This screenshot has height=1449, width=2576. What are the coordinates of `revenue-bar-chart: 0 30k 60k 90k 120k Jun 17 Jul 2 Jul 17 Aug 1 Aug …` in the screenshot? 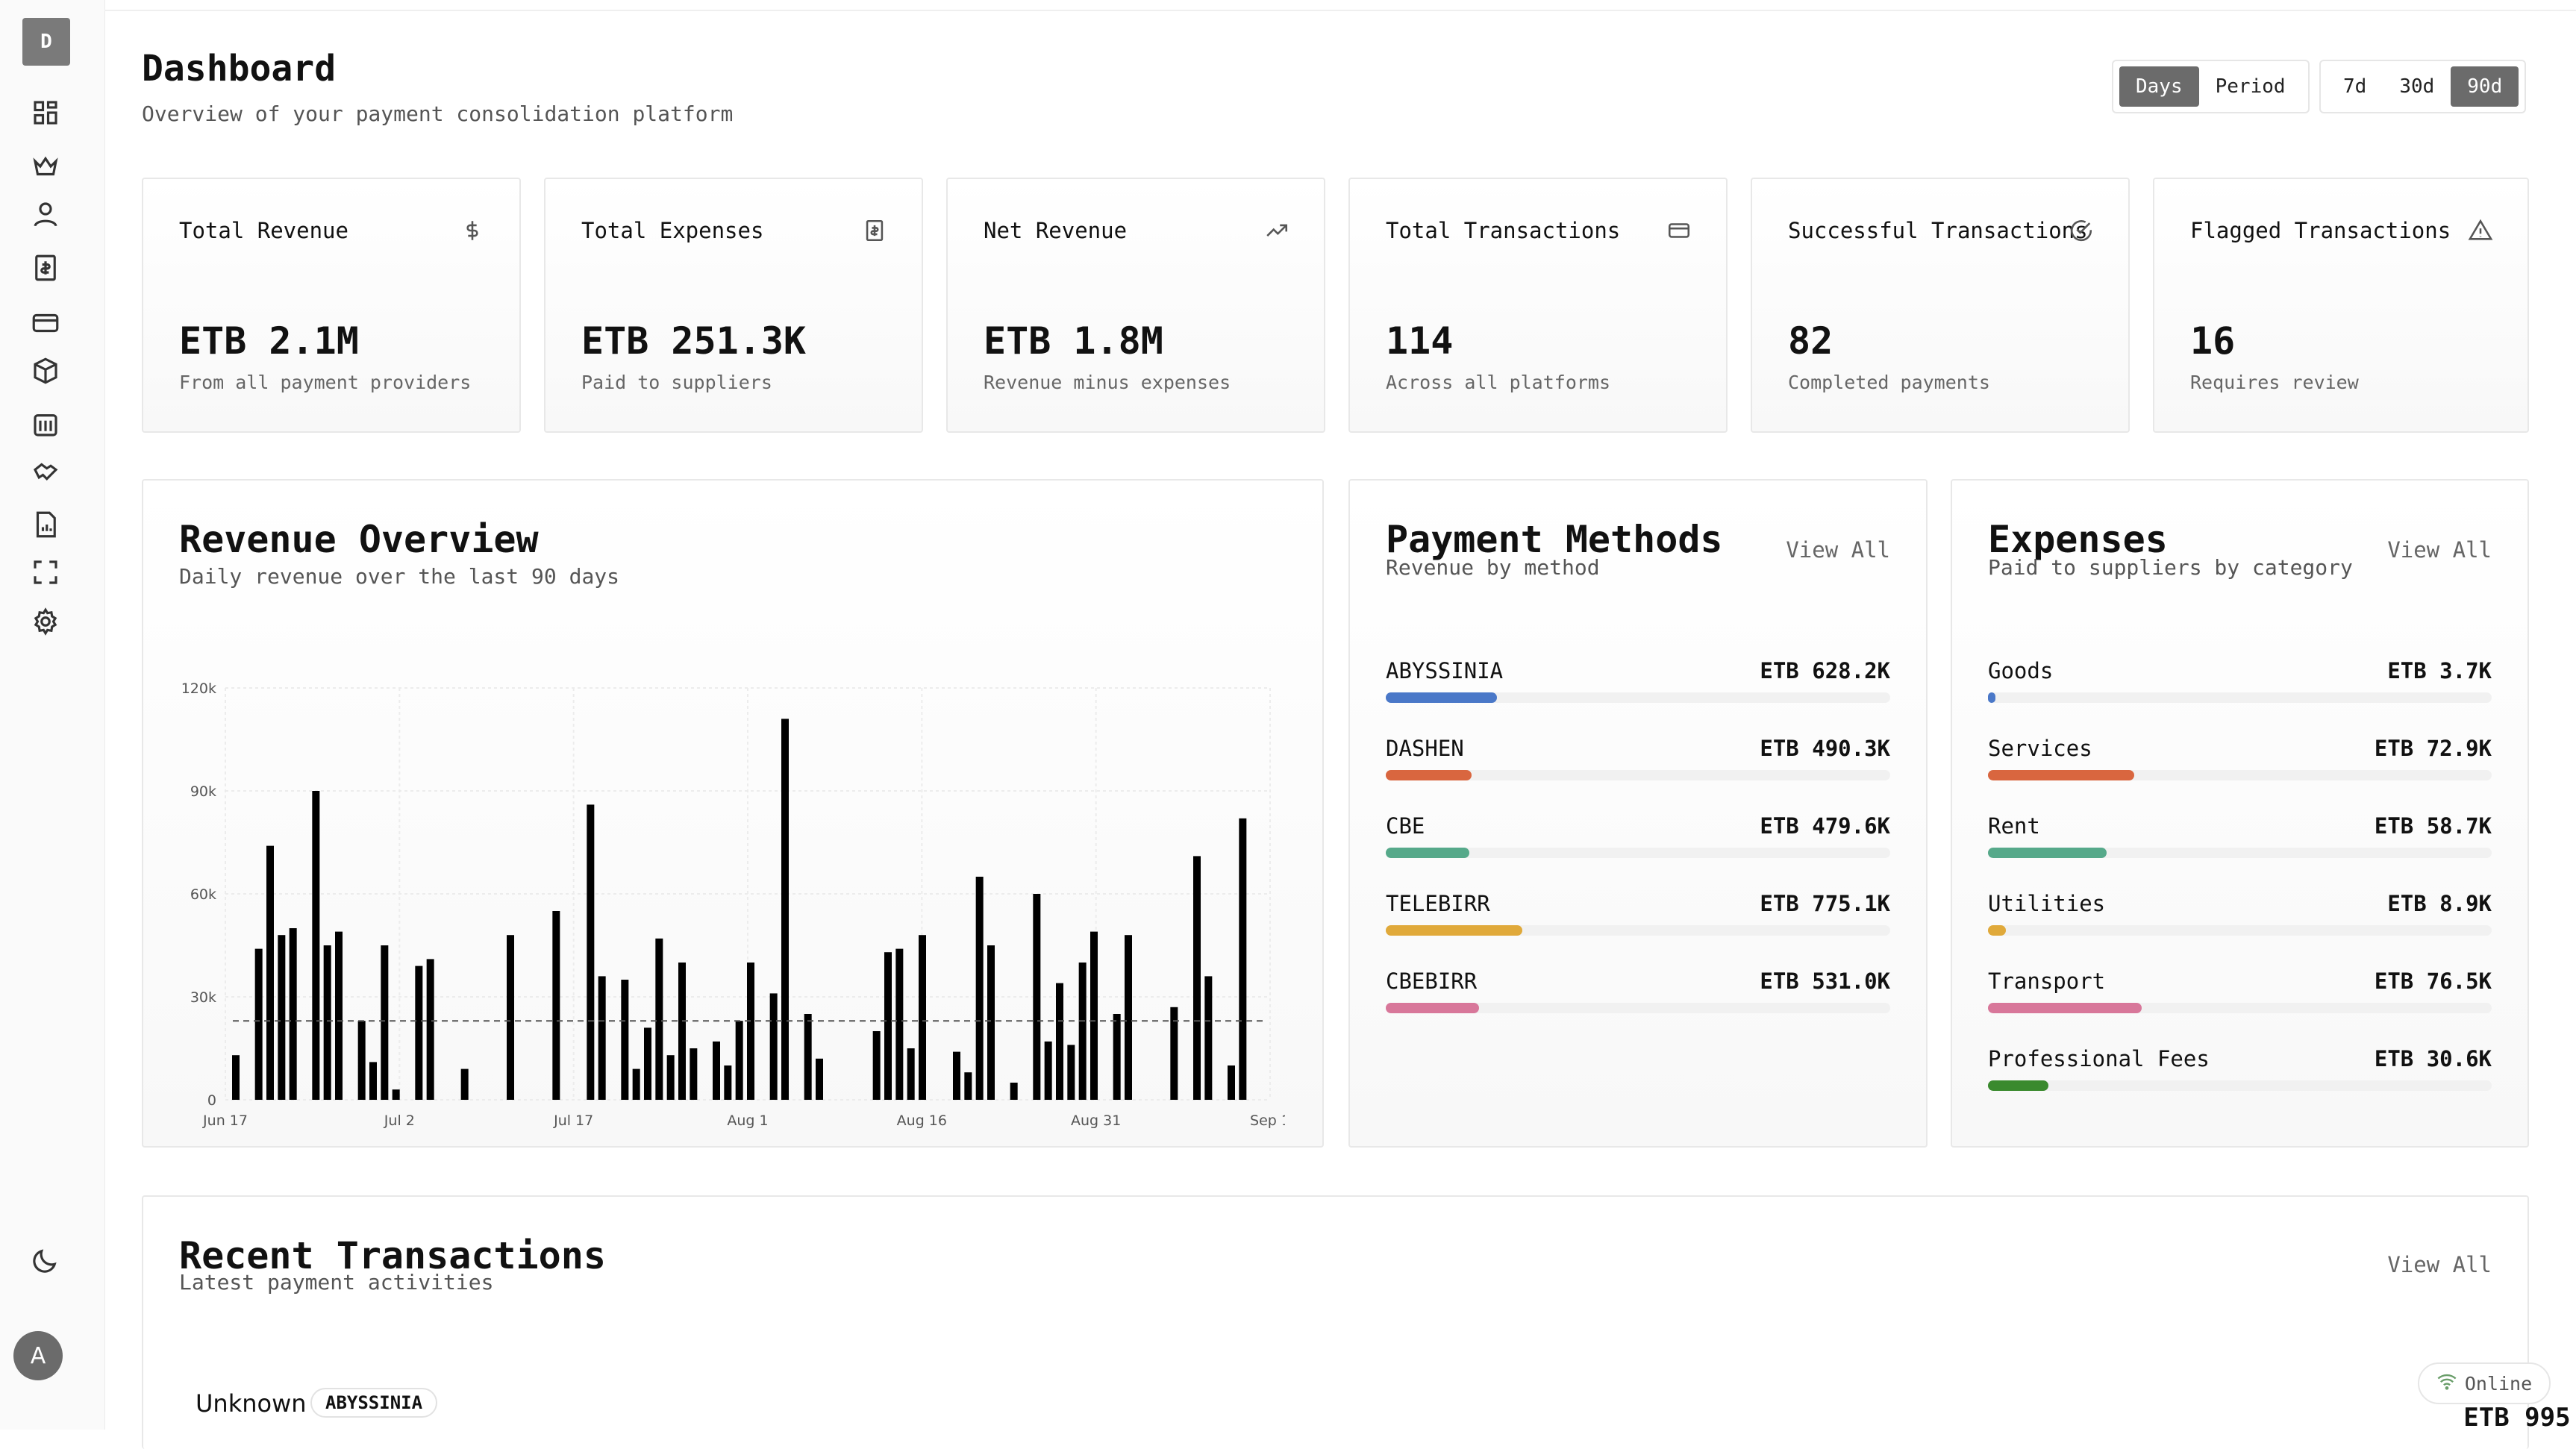 It's located at (735, 904).